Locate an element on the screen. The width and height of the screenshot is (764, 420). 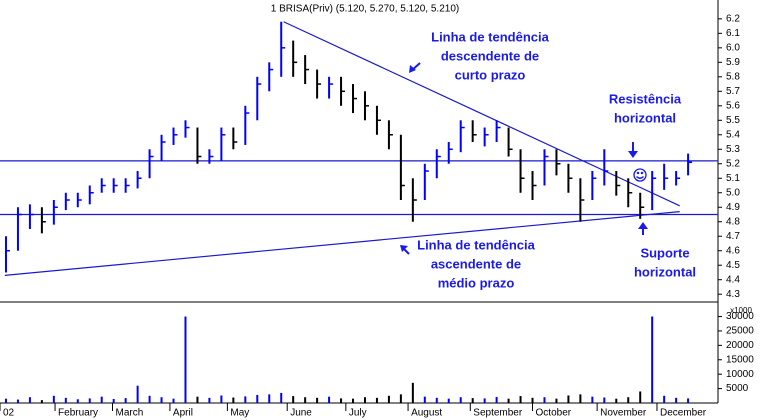
y-tick-label: 4.6 is located at coordinates (733, 250).